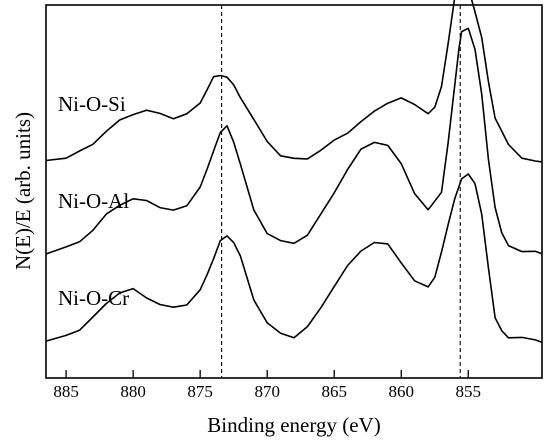 The image size is (550, 443). What do you see at coordinates (200, 391) in the screenshot?
I see `x-tick-label: 875` at bounding box center [200, 391].